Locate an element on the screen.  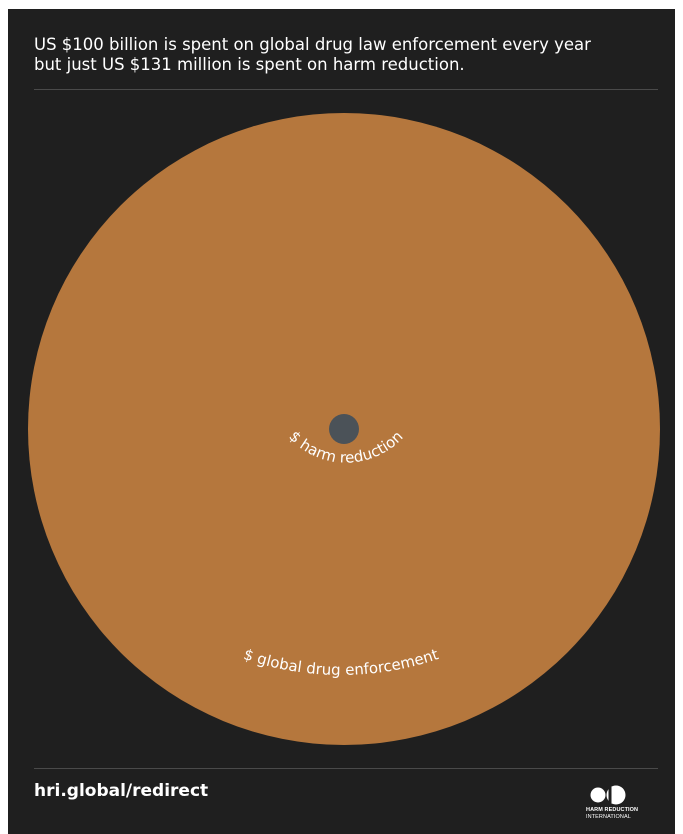
top-divider is located at coordinates (346, 89).